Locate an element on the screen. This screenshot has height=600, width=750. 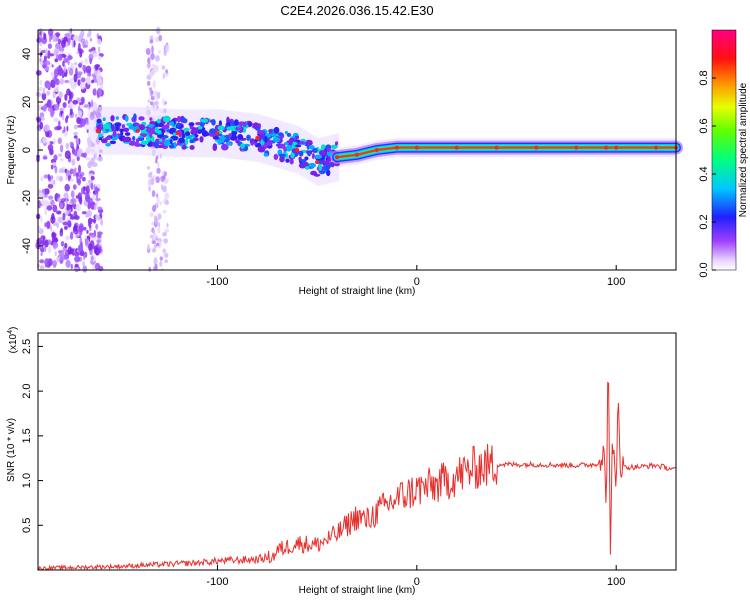
snr-ylabel: SNR (10 * v/v) is located at coordinates (11, 450).